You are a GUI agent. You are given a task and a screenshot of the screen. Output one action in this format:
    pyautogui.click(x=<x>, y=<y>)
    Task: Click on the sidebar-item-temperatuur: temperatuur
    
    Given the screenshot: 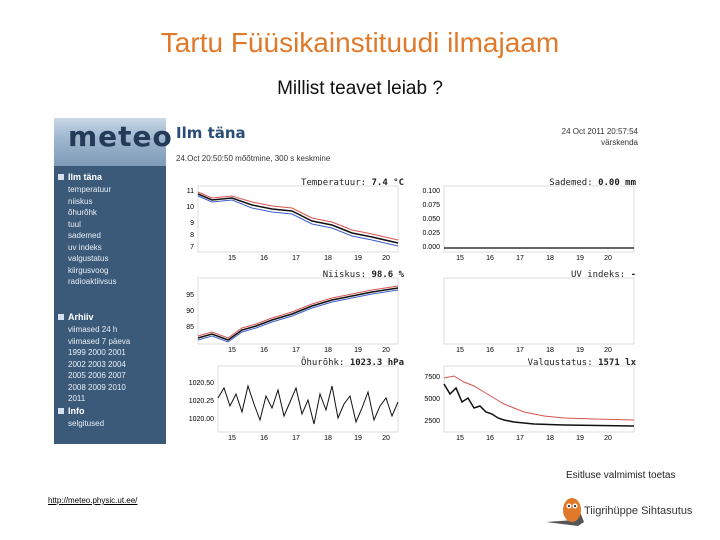 What is the action you would take?
    pyautogui.click(x=90, y=189)
    